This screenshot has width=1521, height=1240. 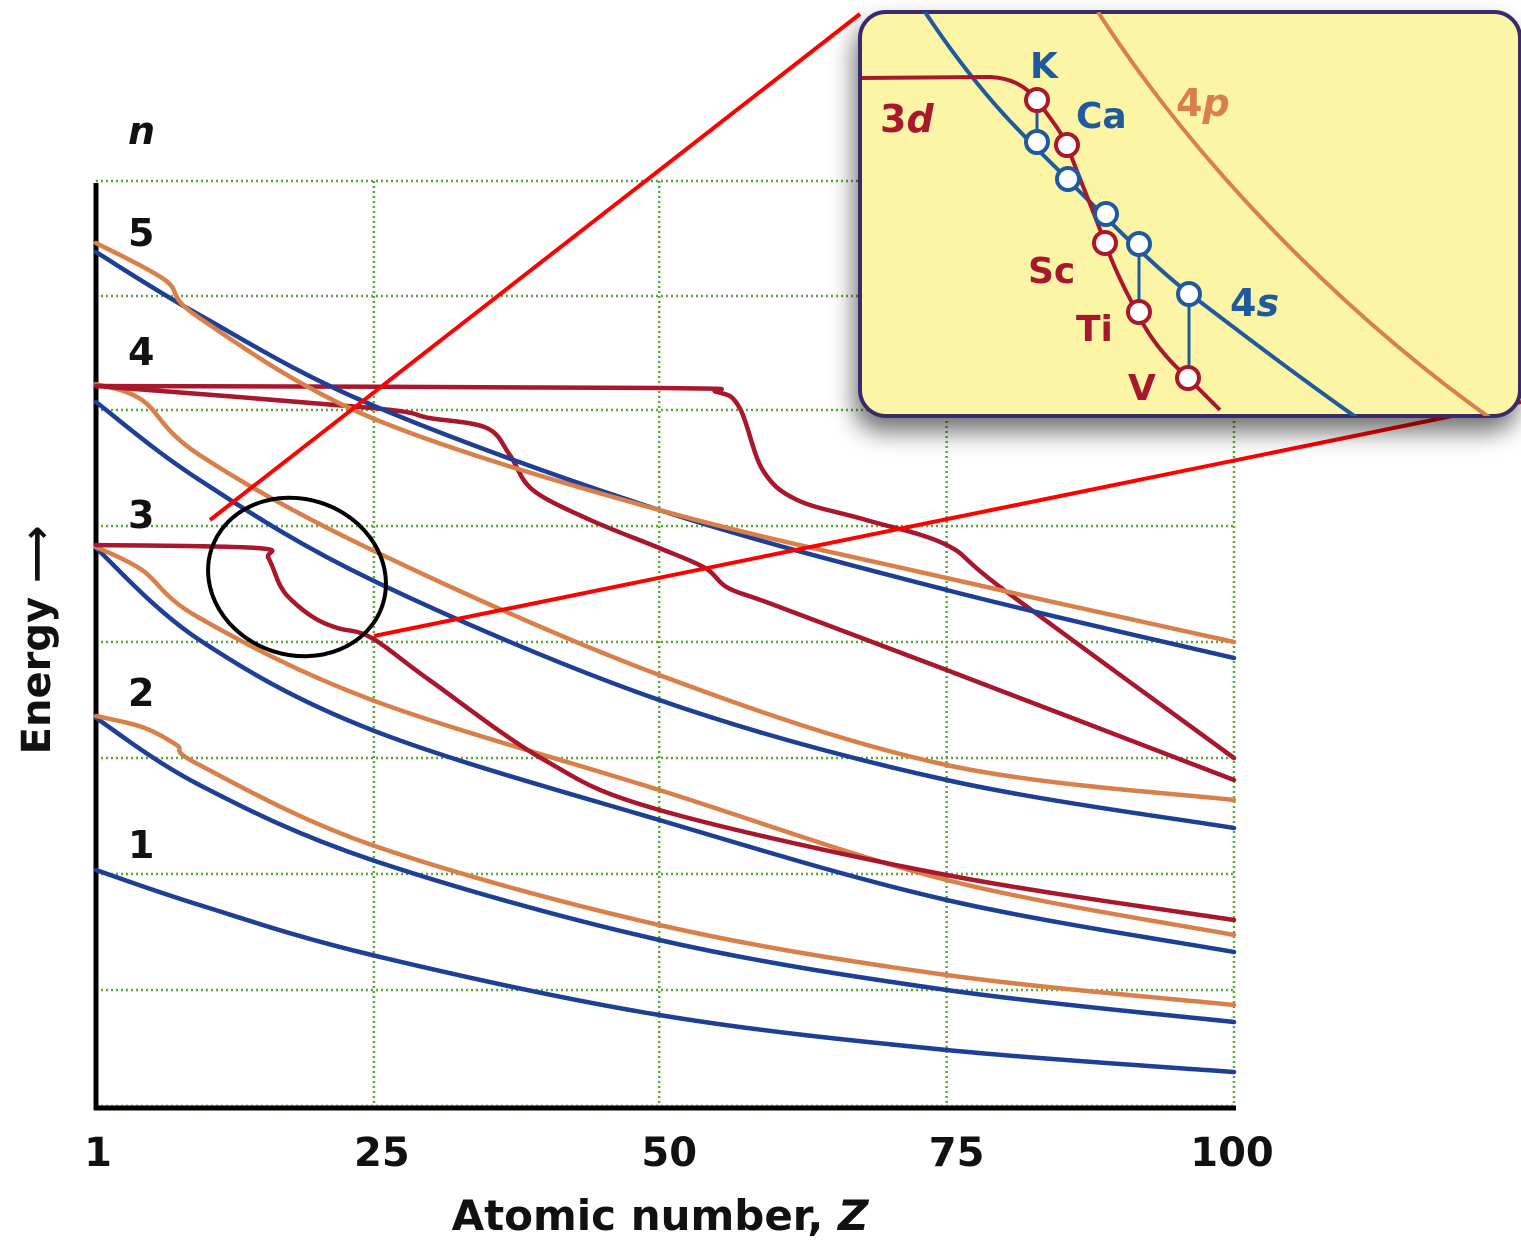 I want to click on n-level-label: 2, so click(x=141, y=693).